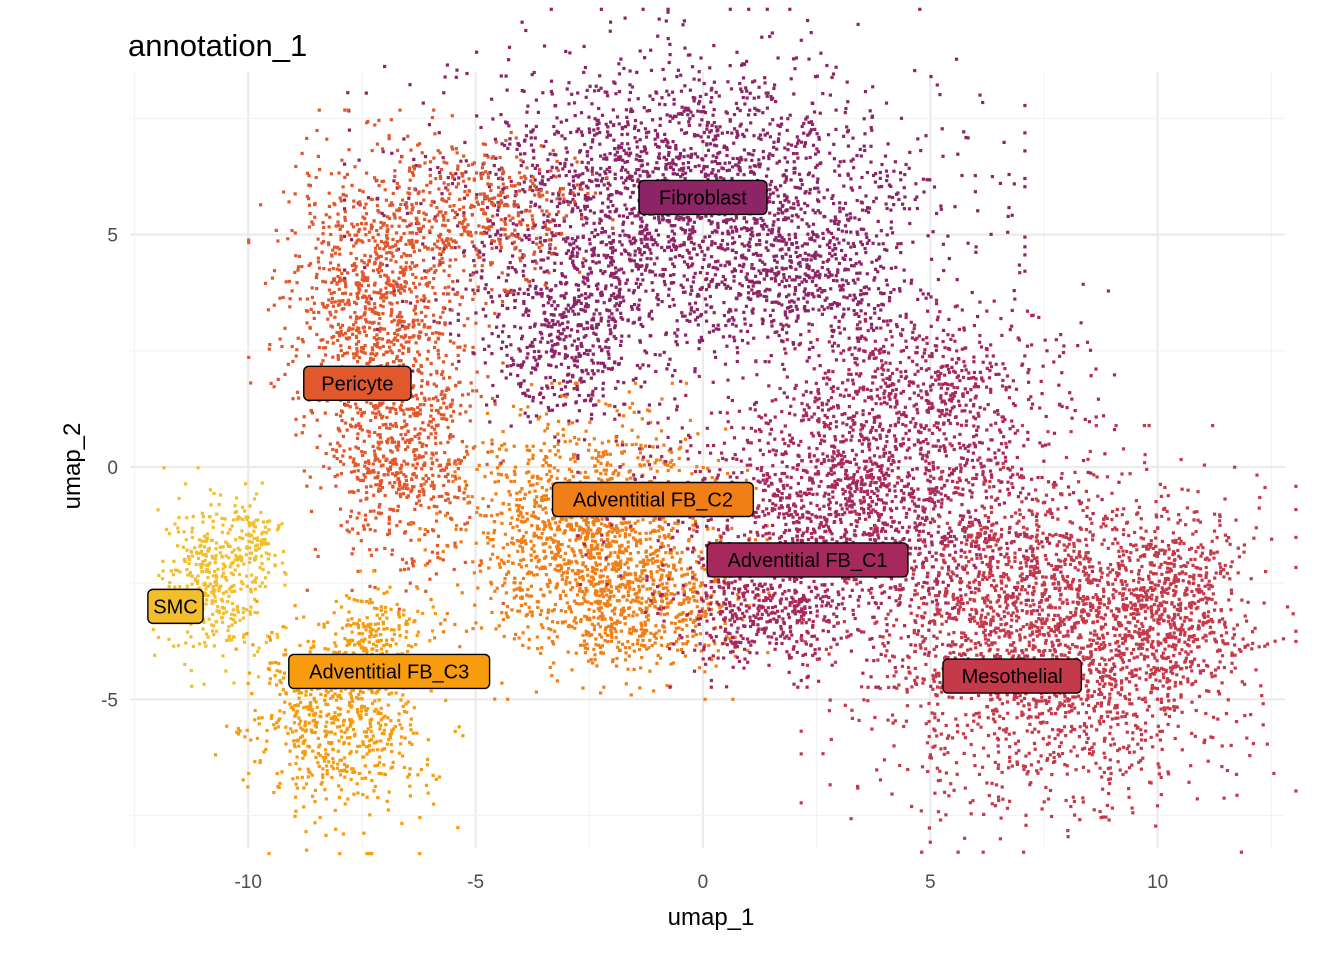 This screenshot has width=1344, height=960. What do you see at coordinates (217, 45) in the screenshot?
I see `chart-title: annotation_1` at bounding box center [217, 45].